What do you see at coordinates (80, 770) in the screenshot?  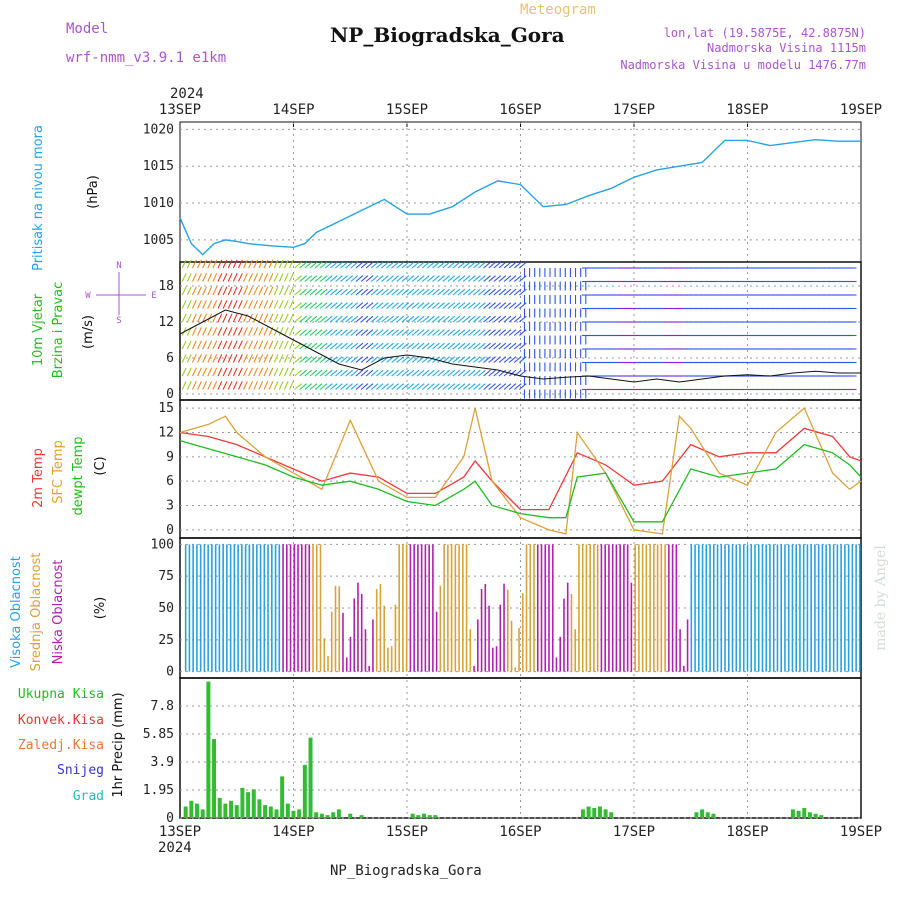 I see `precip-legend-snow: Snijeg` at bounding box center [80, 770].